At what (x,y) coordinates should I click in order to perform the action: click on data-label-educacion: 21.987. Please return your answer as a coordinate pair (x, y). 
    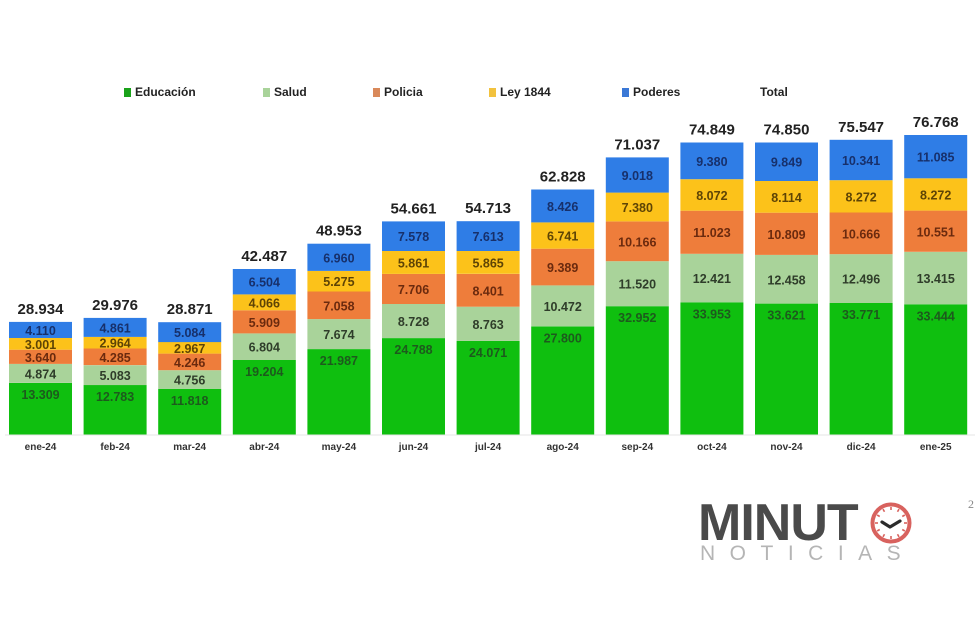
    Looking at the image, I should click on (339, 361).